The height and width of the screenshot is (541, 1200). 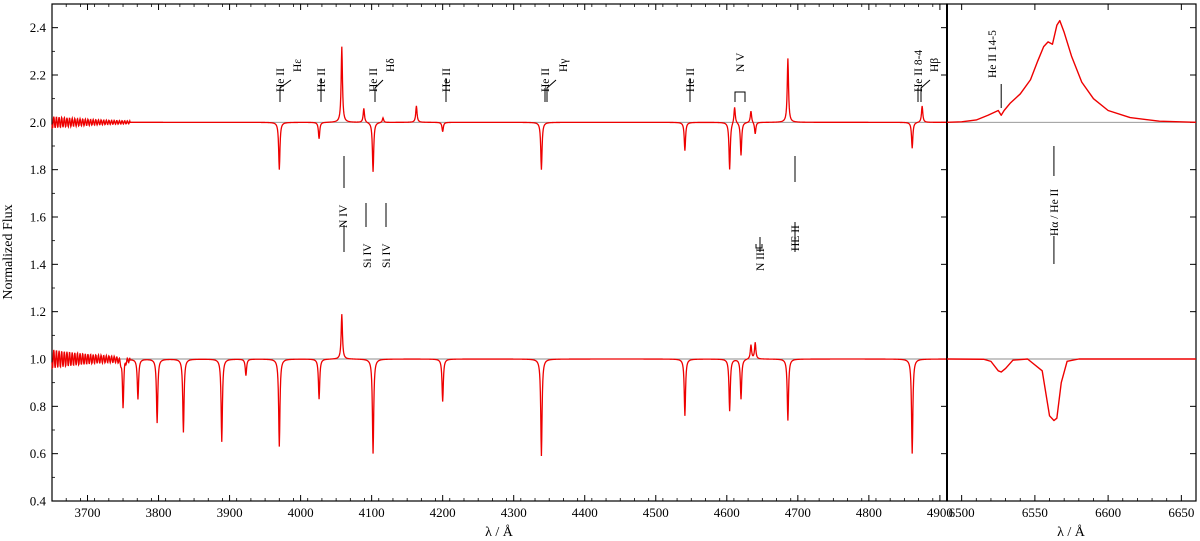 What do you see at coordinates (1035, 512) in the screenshot?
I see `x-tick-label: 6550` at bounding box center [1035, 512].